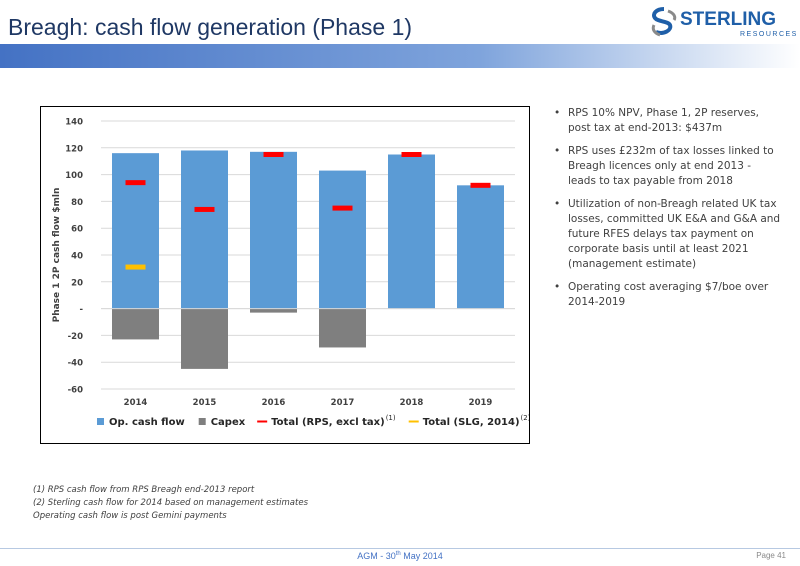 Image resolution: width=800 pixels, height=566 pixels. I want to click on footer-event: AGM - 30th May 2014, so click(400, 556).